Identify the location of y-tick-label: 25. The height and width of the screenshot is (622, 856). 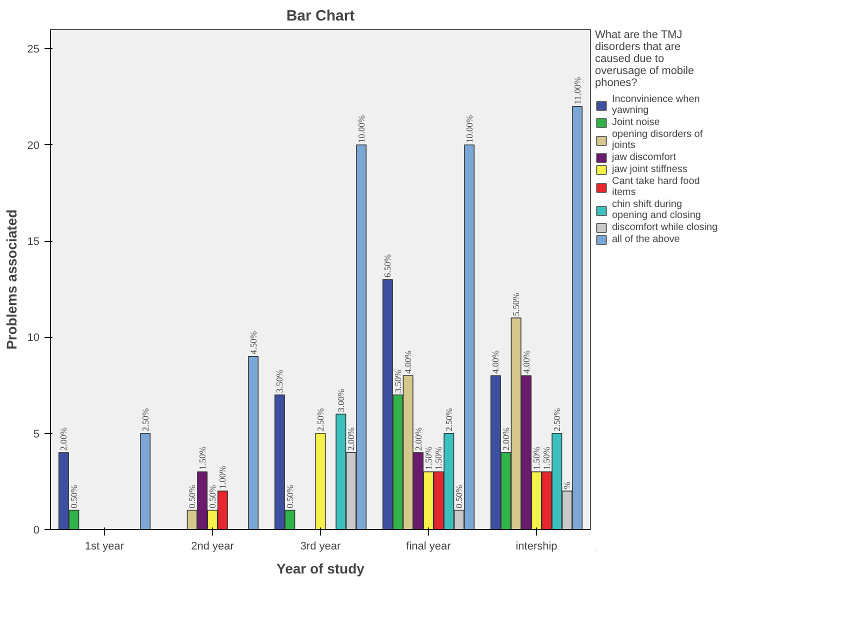
(33, 50).